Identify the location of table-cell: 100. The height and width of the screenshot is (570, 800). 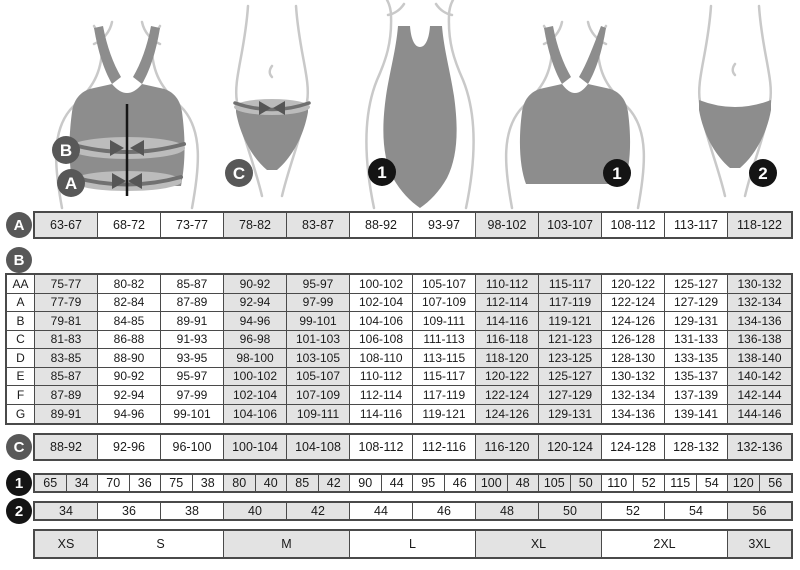
(492, 483).